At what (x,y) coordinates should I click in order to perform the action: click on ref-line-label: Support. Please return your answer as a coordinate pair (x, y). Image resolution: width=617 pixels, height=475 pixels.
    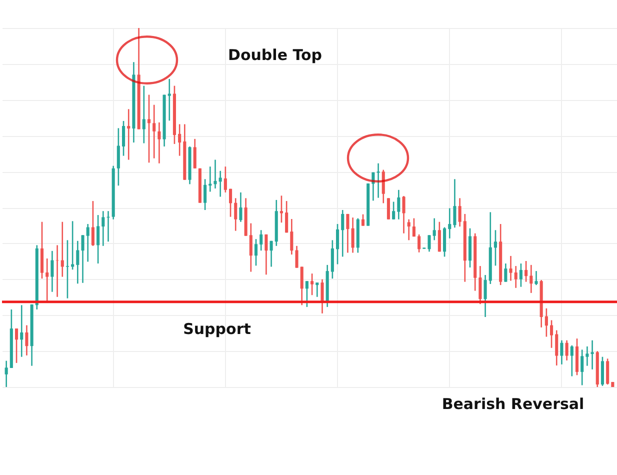
    Looking at the image, I should click on (217, 329).